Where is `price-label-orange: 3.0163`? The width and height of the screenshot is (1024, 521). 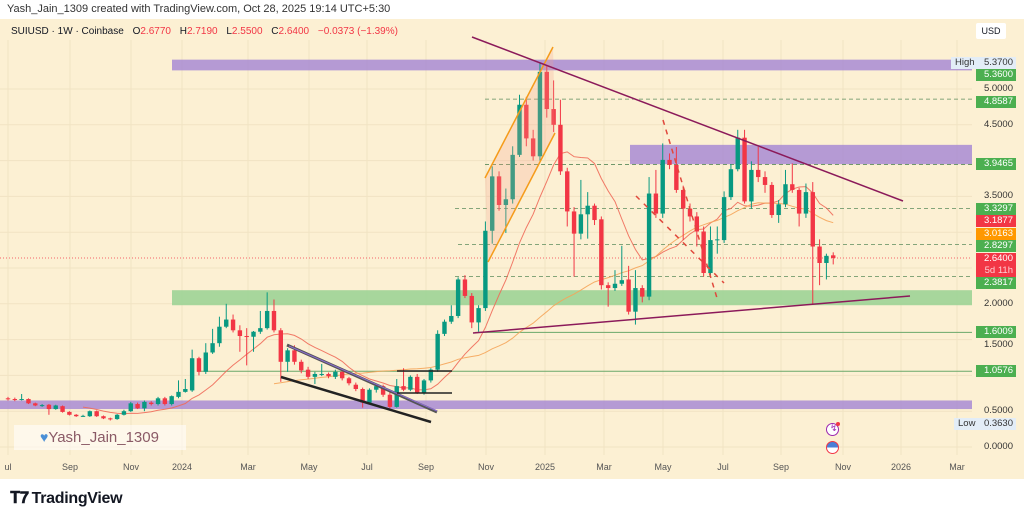
price-label-orange: 3.0163 is located at coordinates (996, 233).